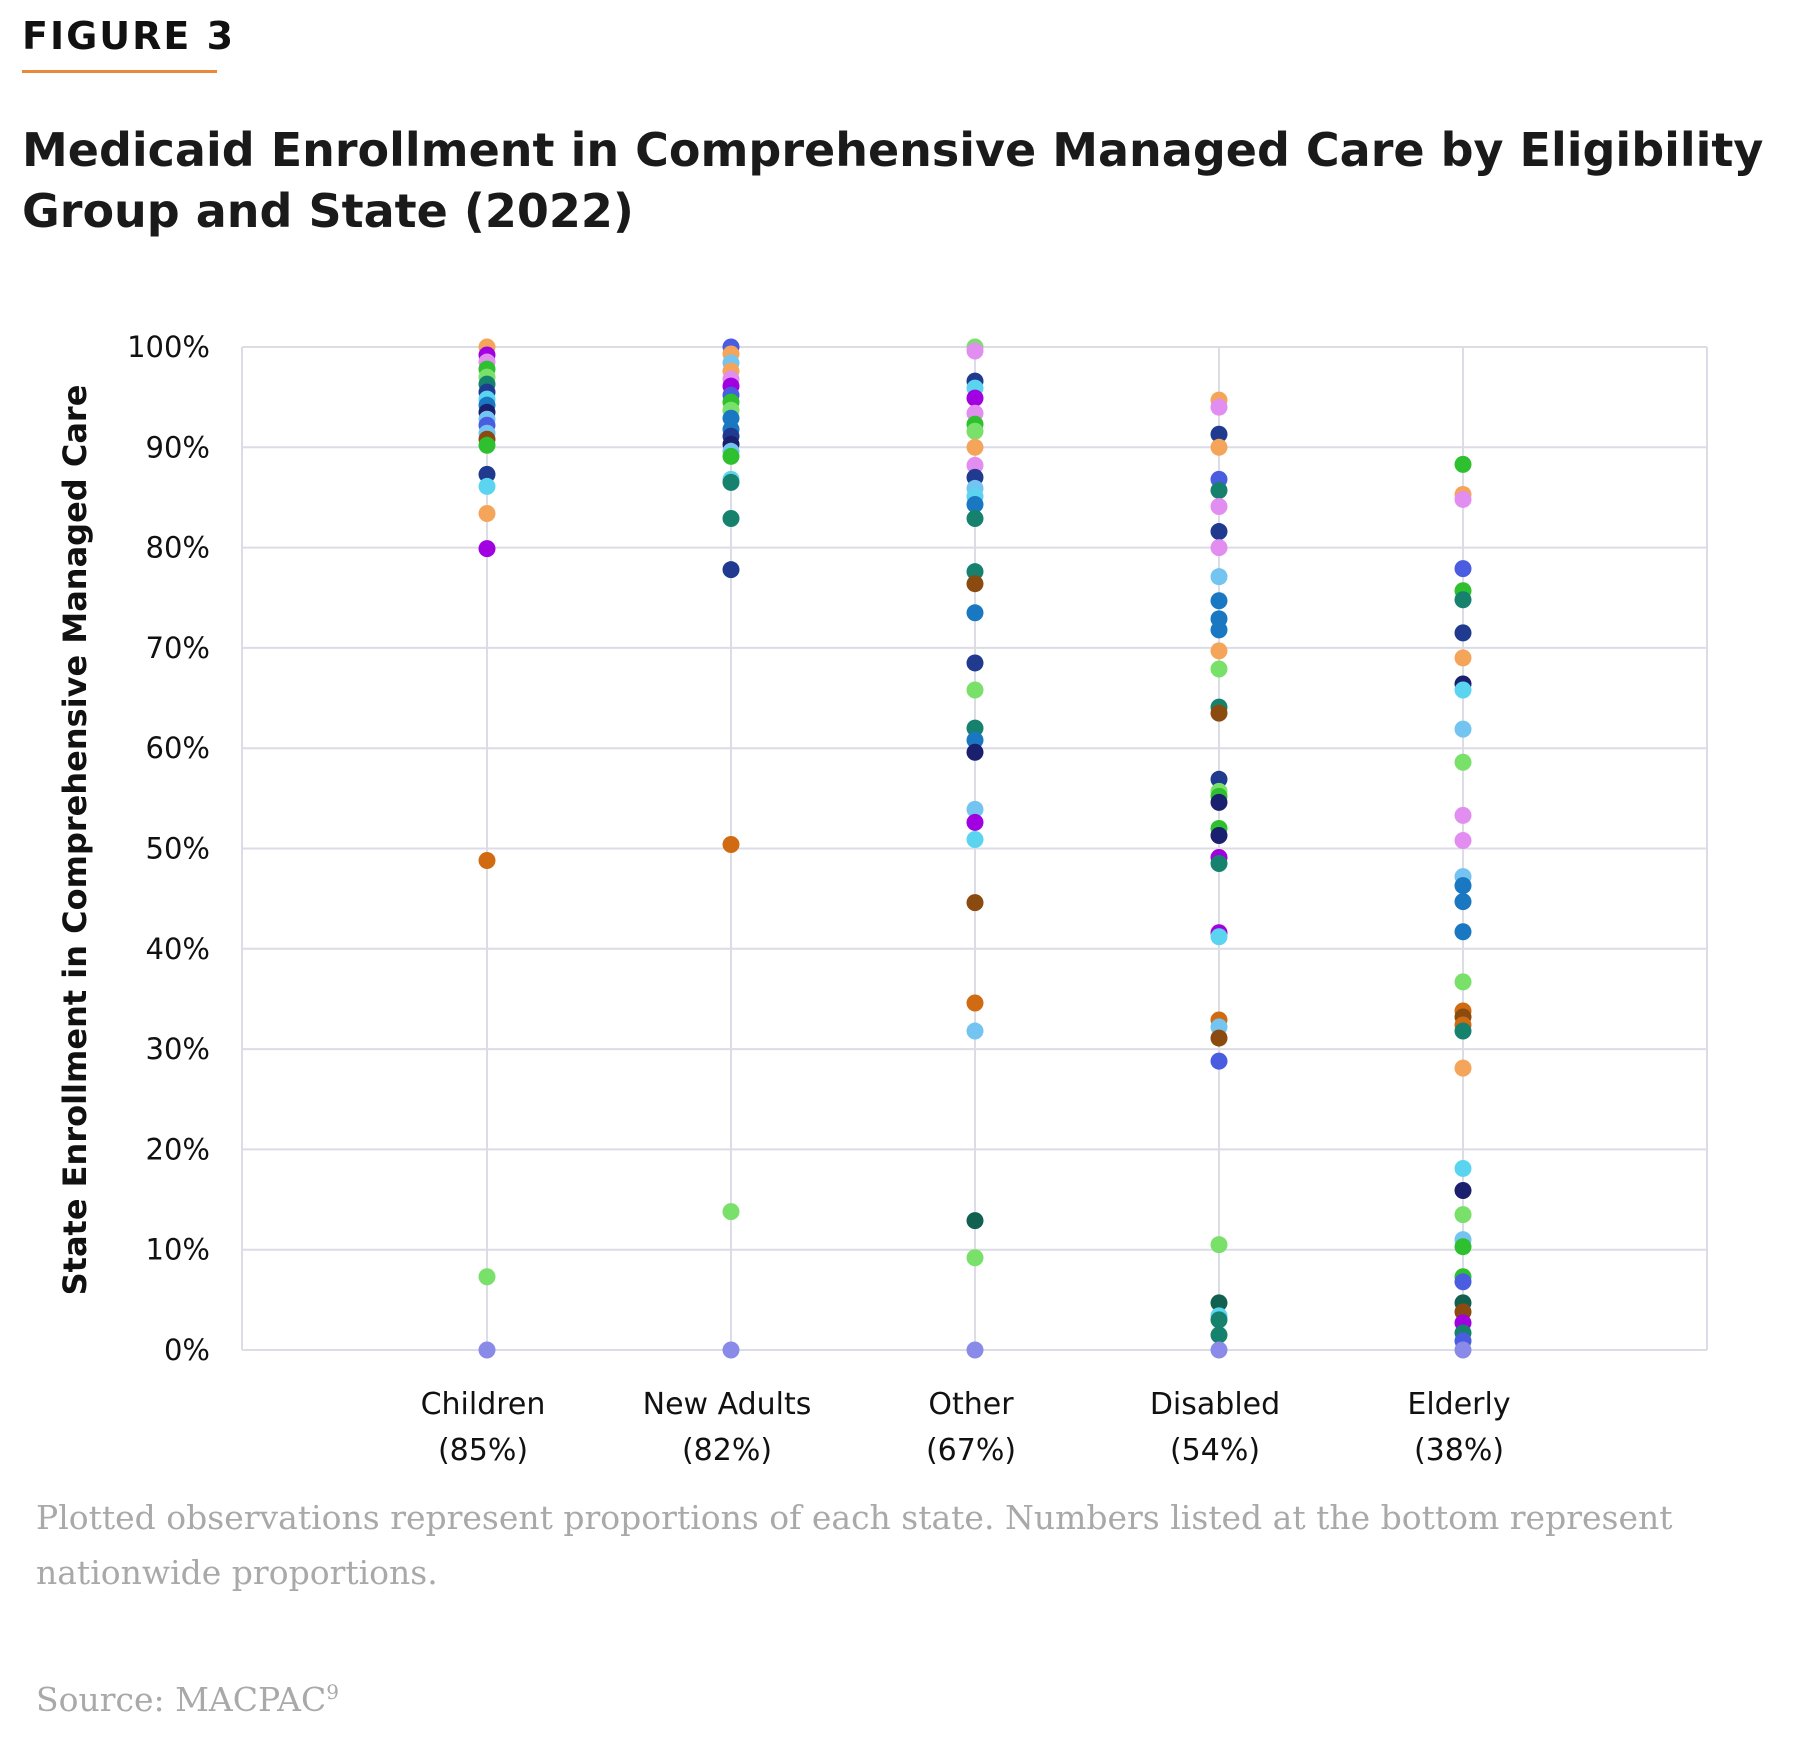  Describe the element at coordinates (129, 36) in the screenshot. I see `figure-label: FIGURE 3` at that location.